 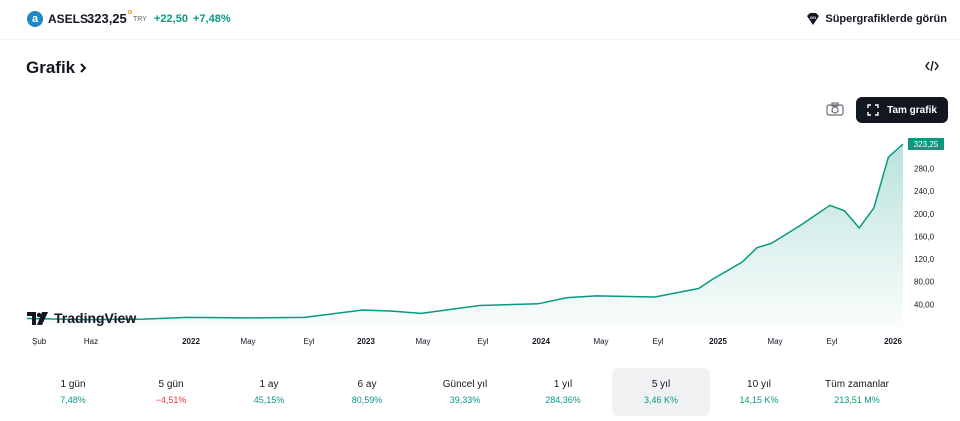 I want to click on chevron-right-icon, so click(x=83, y=68).